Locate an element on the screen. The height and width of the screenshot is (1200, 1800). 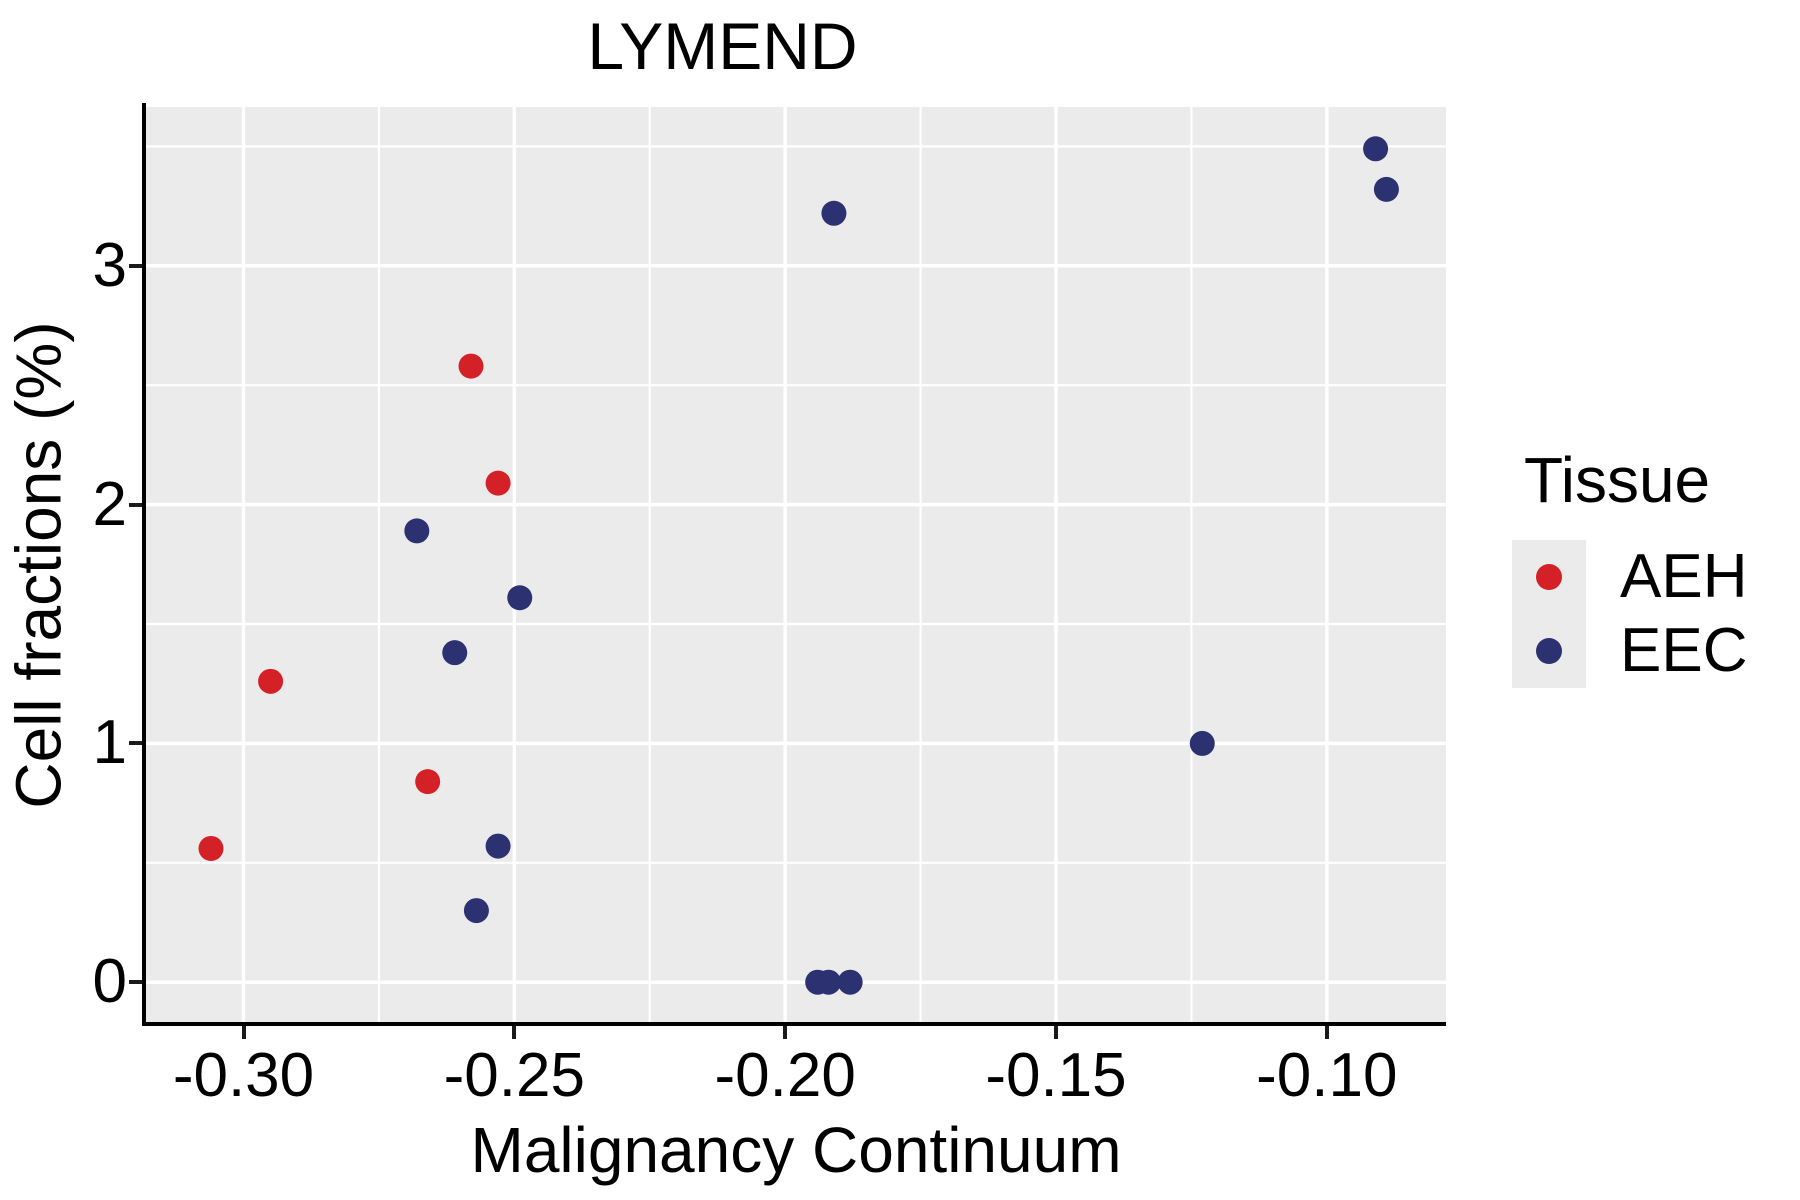
plot-title: LYMEND is located at coordinates (722, 46).